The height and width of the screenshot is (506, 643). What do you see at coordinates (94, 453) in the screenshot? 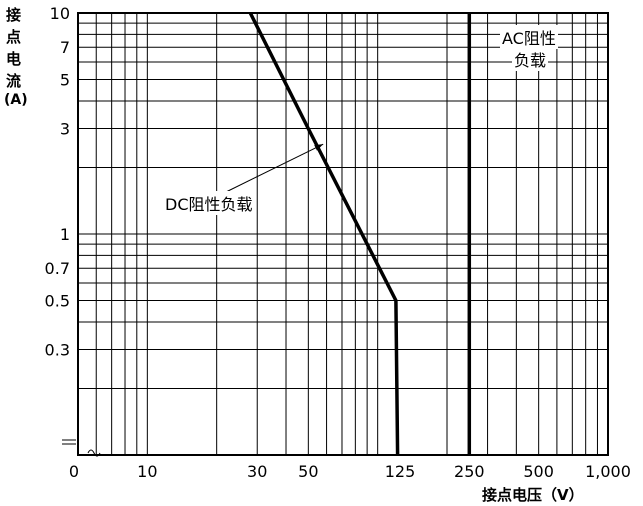
I see `axis-break-mark` at bounding box center [94, 453].